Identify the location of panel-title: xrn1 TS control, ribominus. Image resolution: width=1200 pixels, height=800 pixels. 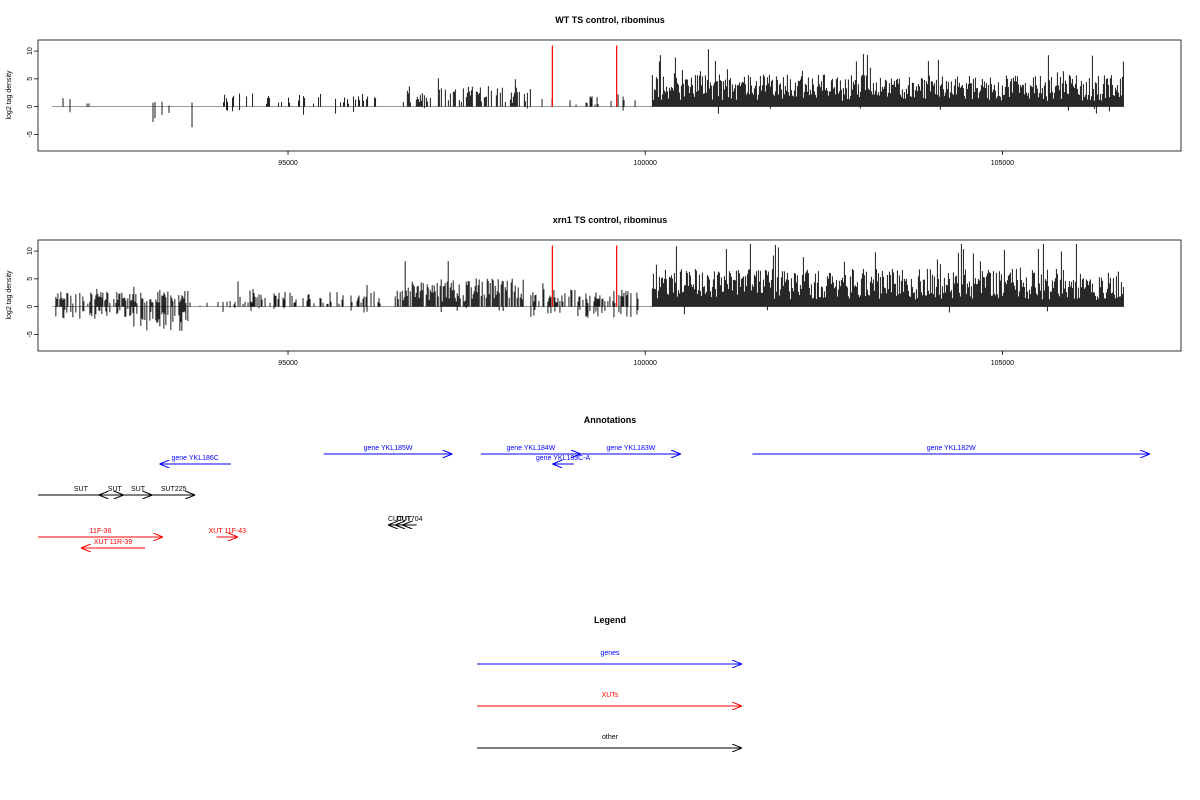
(610, 220).